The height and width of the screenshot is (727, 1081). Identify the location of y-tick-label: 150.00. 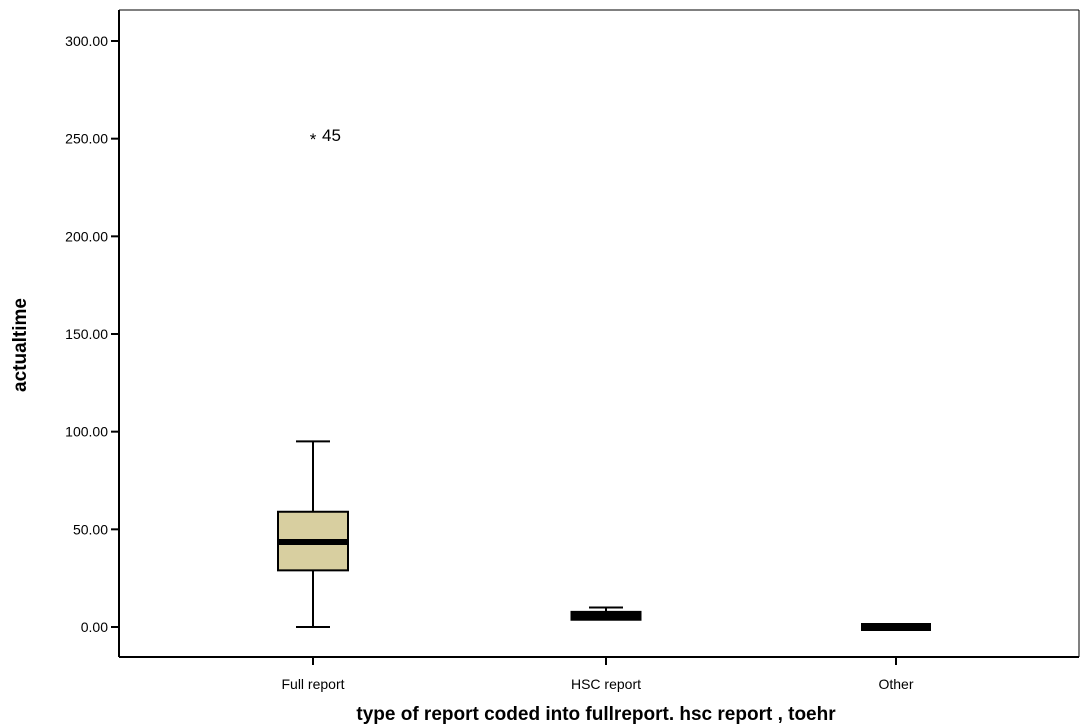
(86, 334).